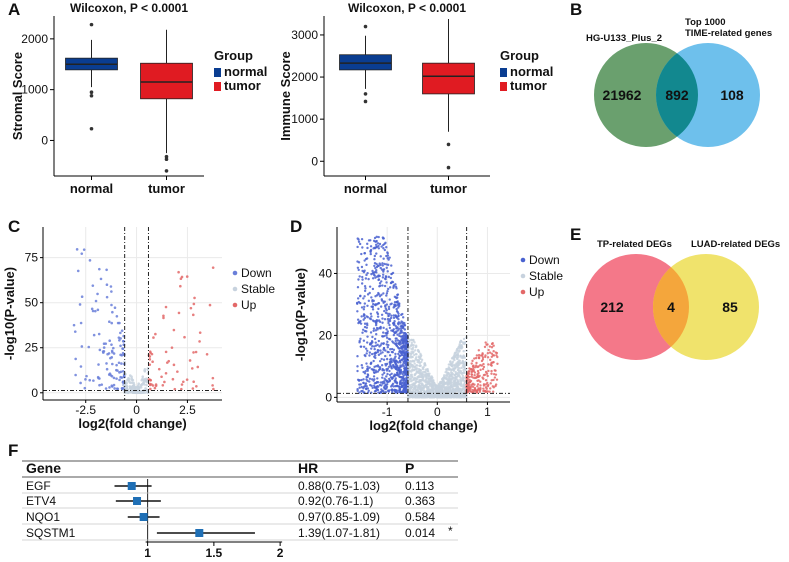 The image size is (789, 562). What do you see at coordinates (166, 171) in the screenshot?
I see `outlier-point` at bounding box center [166, 171].